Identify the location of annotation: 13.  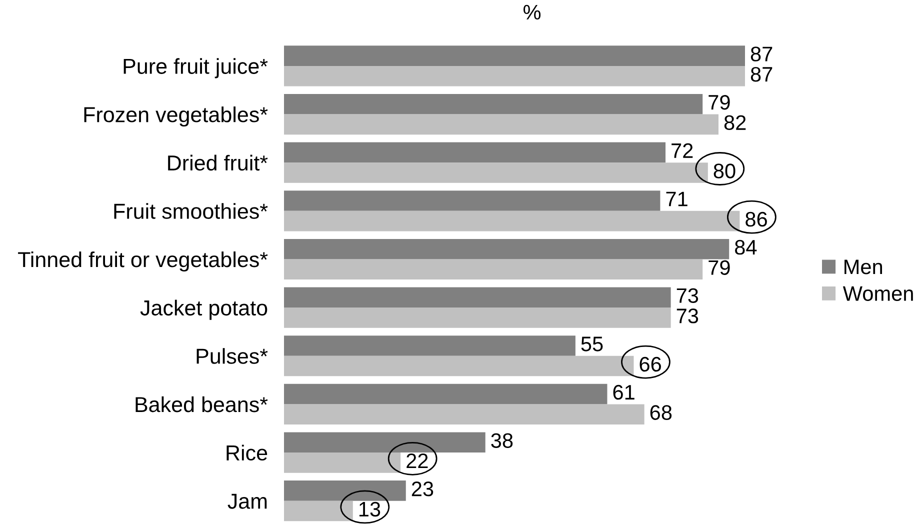
(369, 509).